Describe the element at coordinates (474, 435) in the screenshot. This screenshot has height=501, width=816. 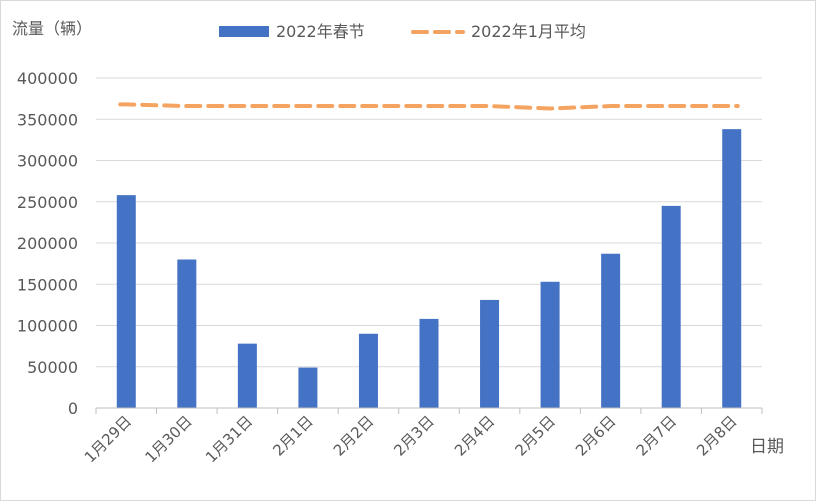
I see `x-tick-label: 2月4日` at that location.